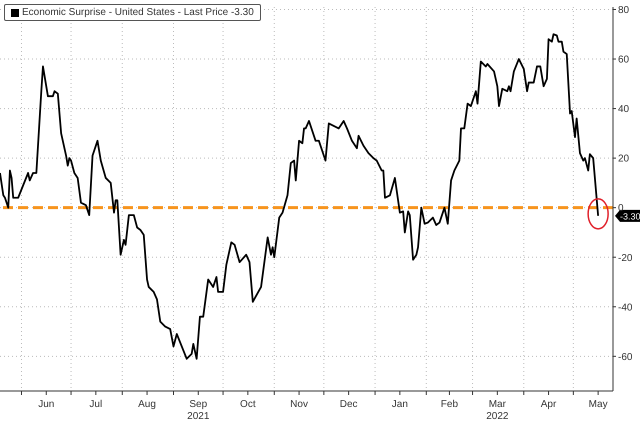  What do you see at coordinates (497, 410) in the screenshot?
I see `x-tick-label: Mar 2022` at bounding box center [497, 410].